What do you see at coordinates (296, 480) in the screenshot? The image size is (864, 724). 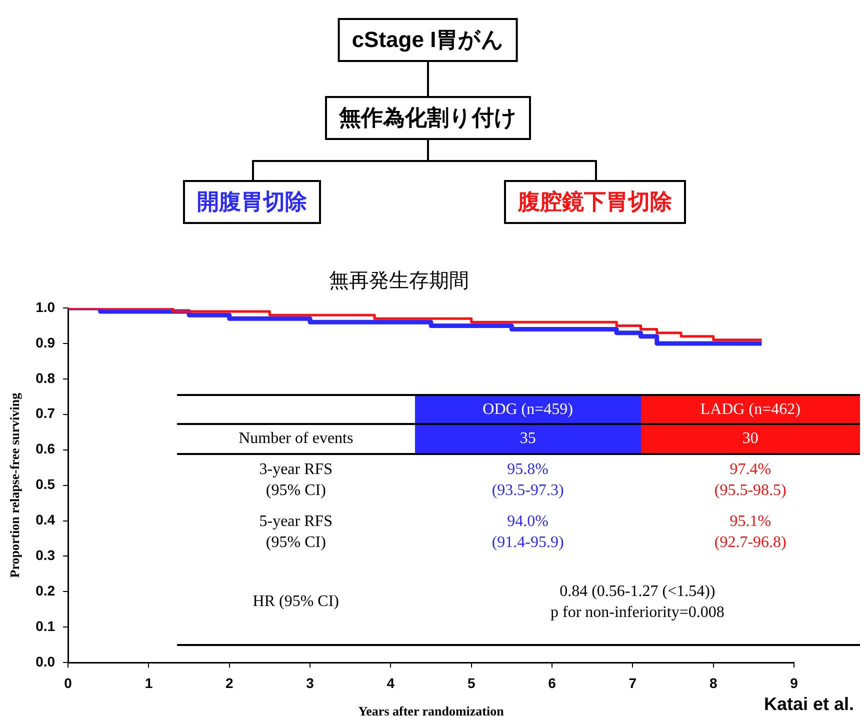 I see `annotation: 3-year RFS (95% CI)` at bounding box center [296, 480].